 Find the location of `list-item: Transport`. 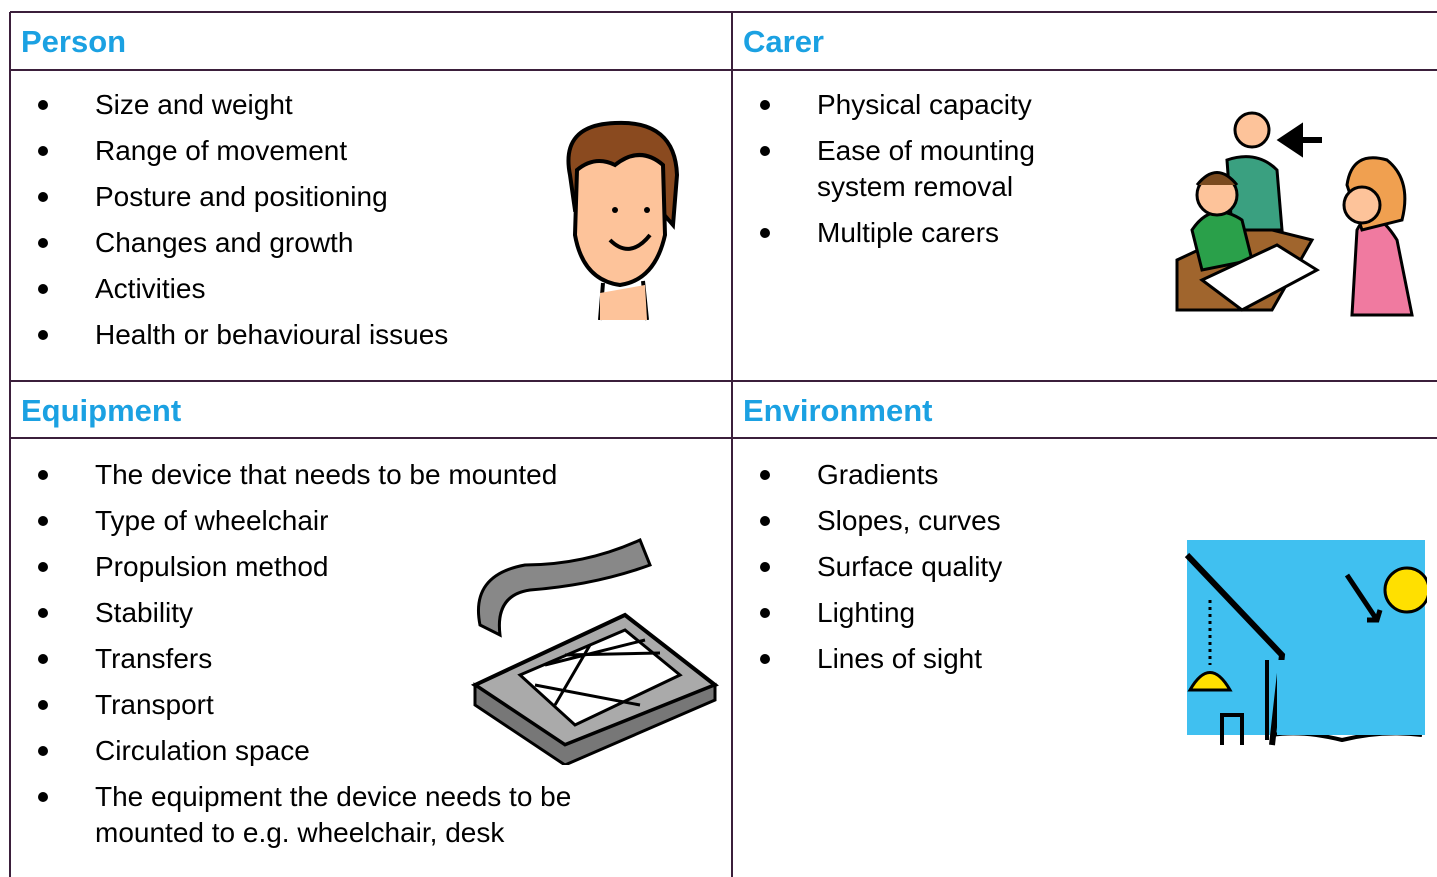

list-item: Transport is located at coordinates (340, 705).